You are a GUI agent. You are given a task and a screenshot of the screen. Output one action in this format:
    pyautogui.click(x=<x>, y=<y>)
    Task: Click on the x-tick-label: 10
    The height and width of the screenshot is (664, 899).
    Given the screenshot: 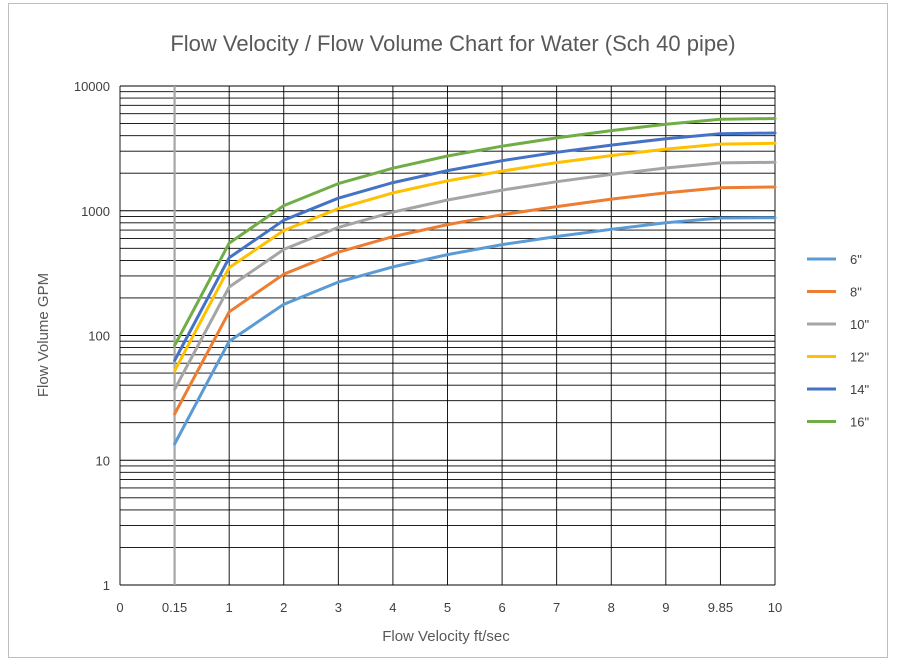 What is the action you would take?
    pyautogui.click(x=775, y=607)
    